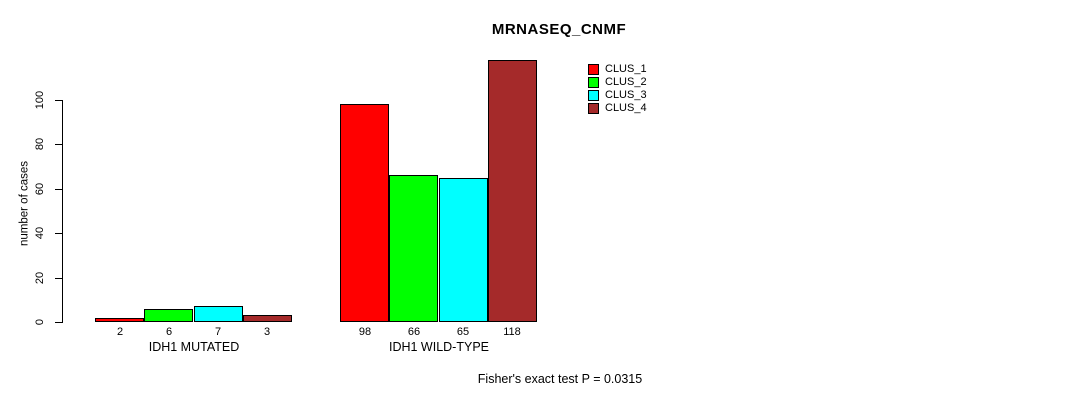 The image size is (1090, 400). What do you see at coordinates (267, 318) in the screenshot?
I see `bar-clus_4-mutated` at bounding box center [267, 318].